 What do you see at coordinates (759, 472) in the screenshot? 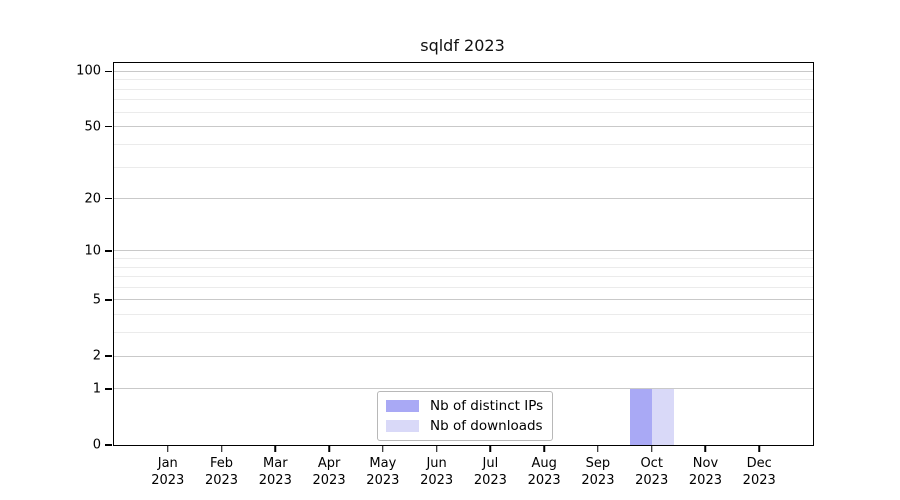
I see `x-tick-label: Dec 2023` at bounding box center [759, 472].